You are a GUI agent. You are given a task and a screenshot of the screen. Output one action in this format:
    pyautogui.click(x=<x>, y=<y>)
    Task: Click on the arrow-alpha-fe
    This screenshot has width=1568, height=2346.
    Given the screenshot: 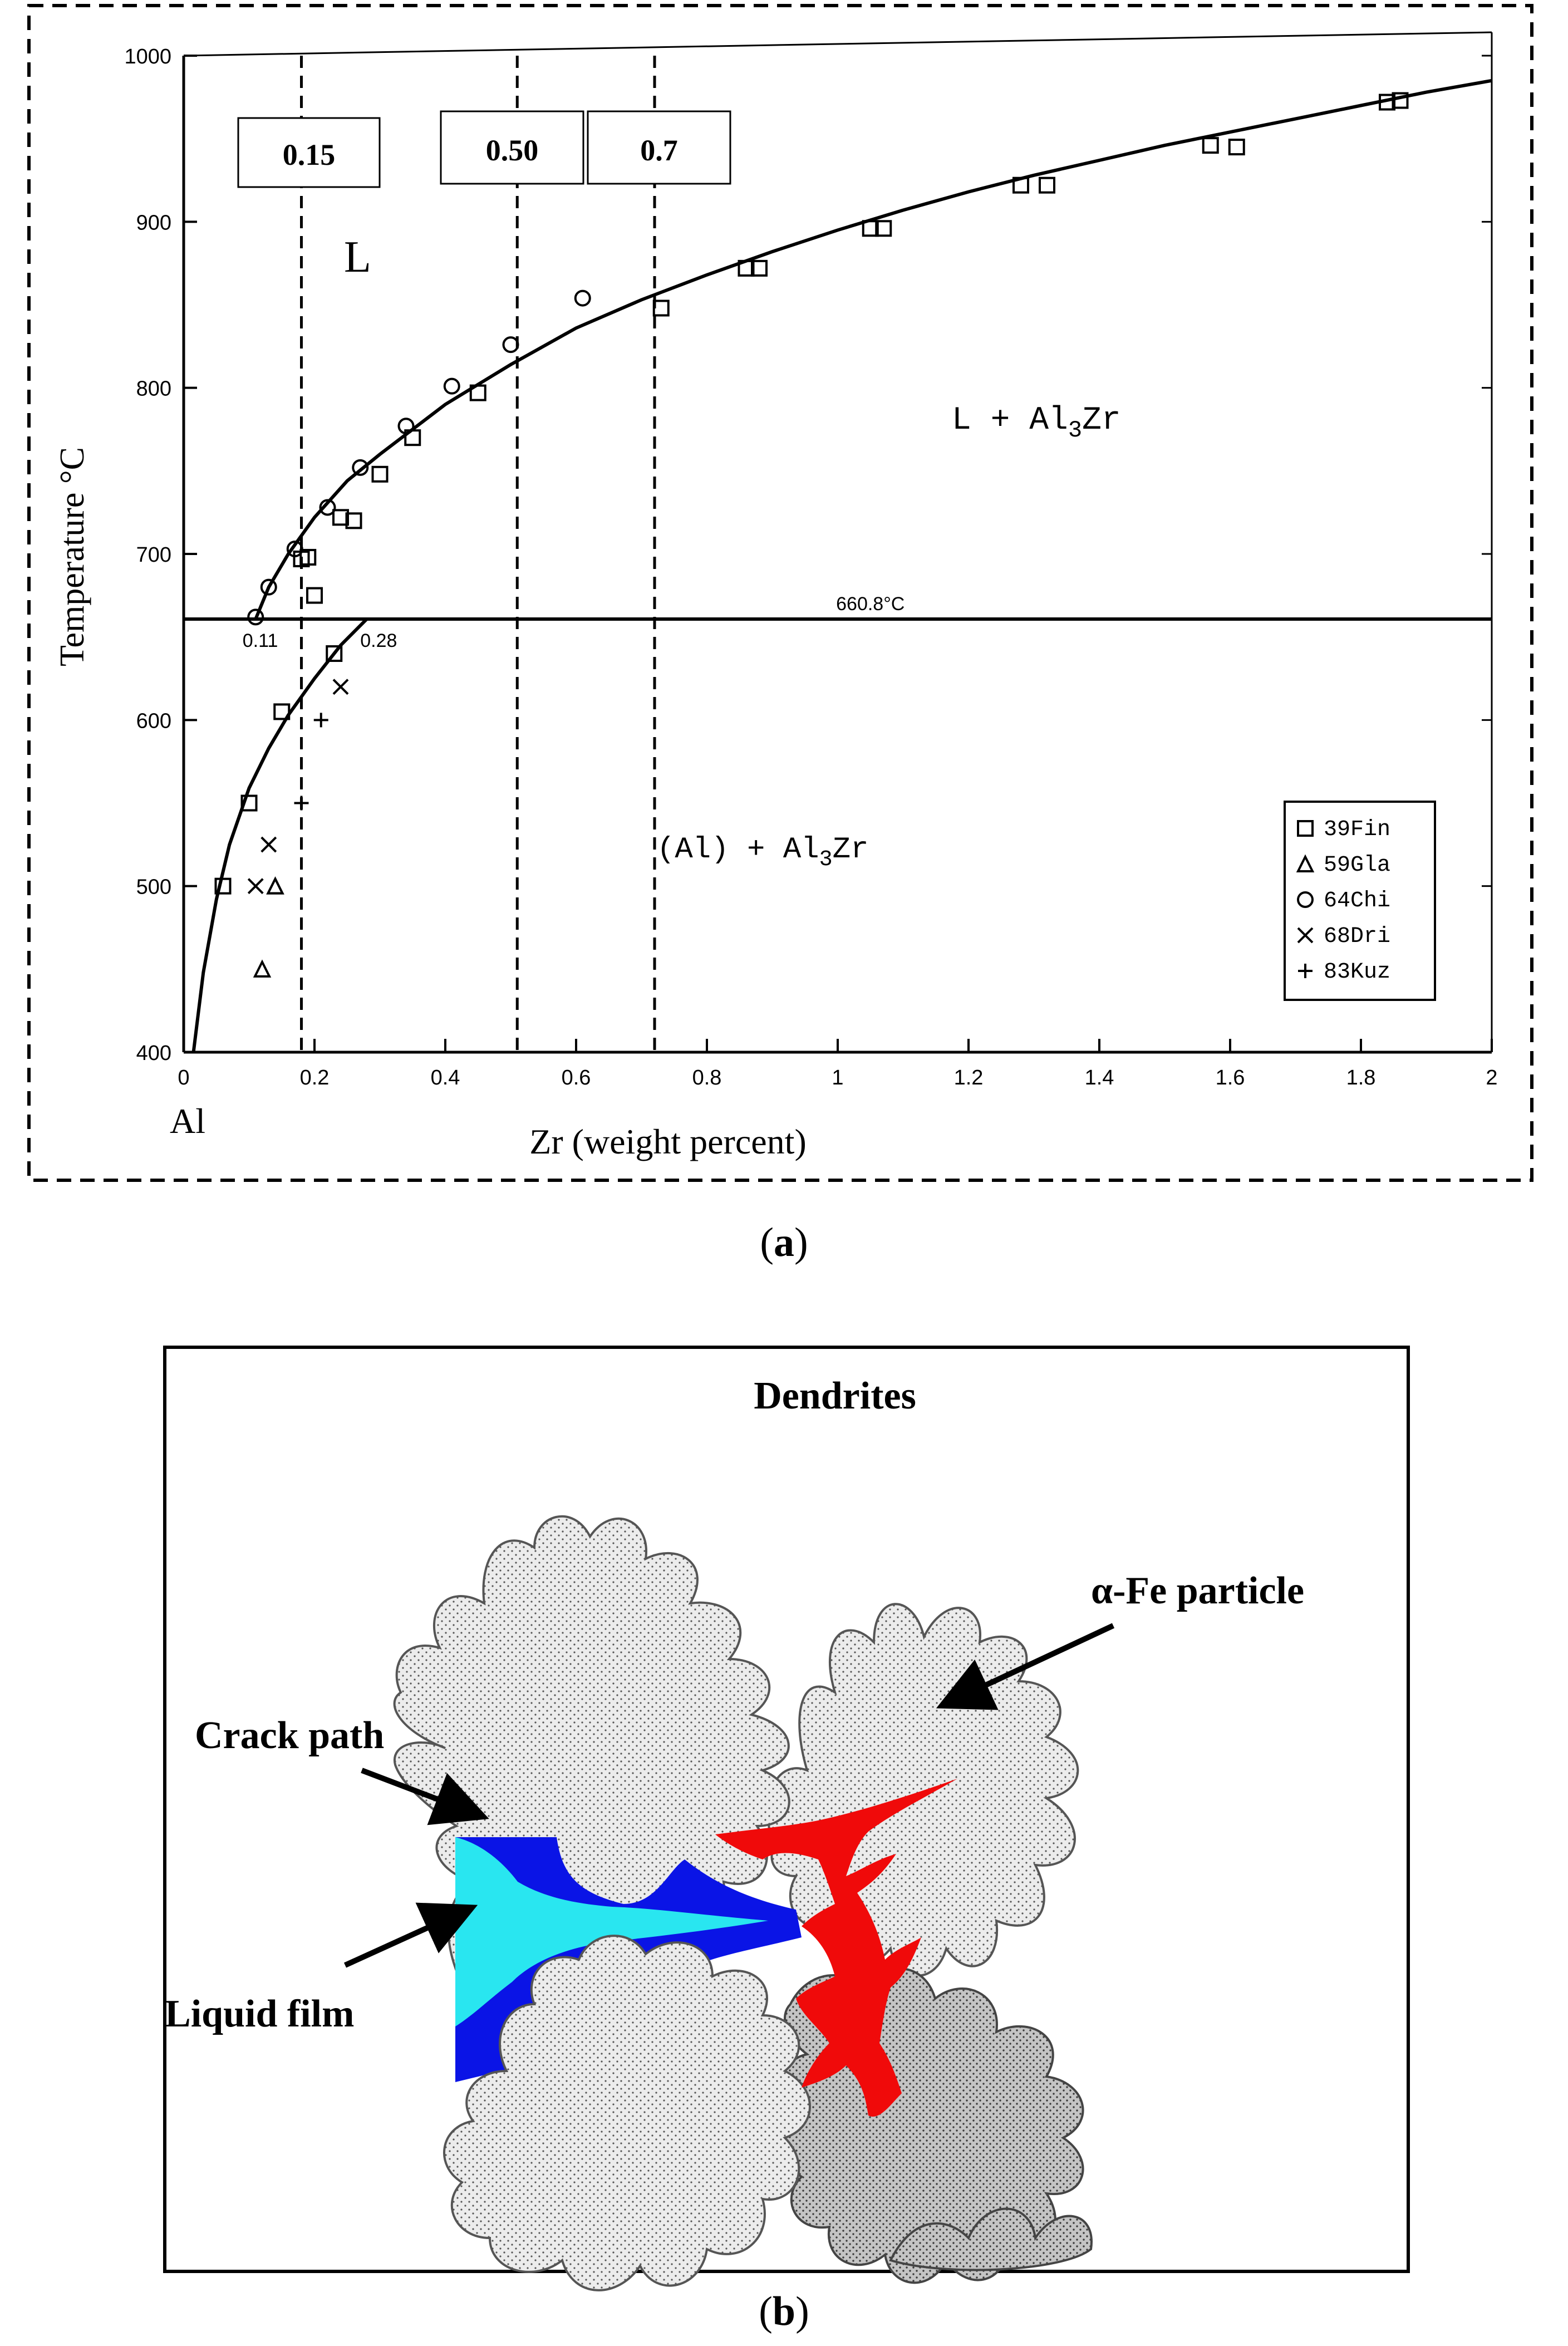 What is the action you would take?
    pyautogui.click(x=1025, y=1666)
    